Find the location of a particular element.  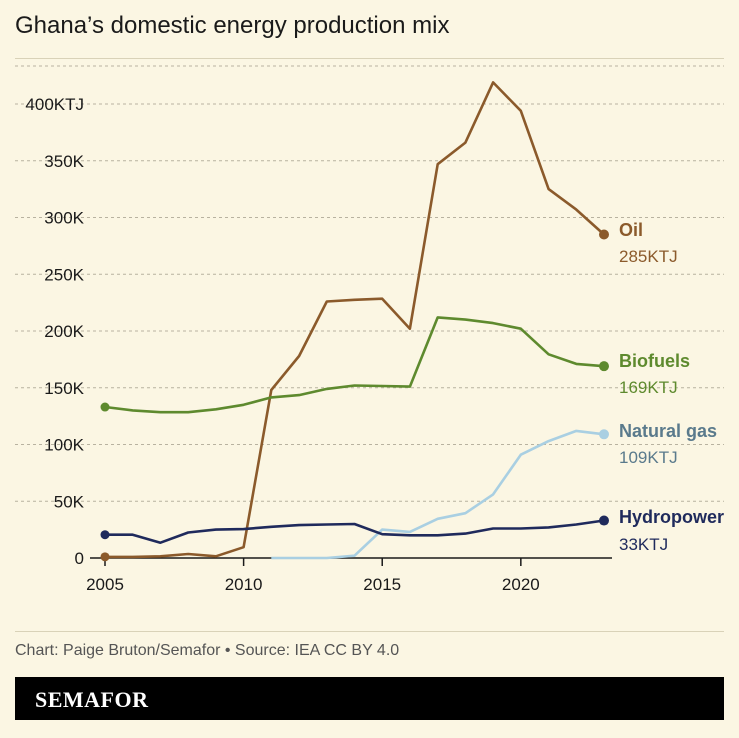

y-tick-label: 100K is located at coordinates (64, 445).